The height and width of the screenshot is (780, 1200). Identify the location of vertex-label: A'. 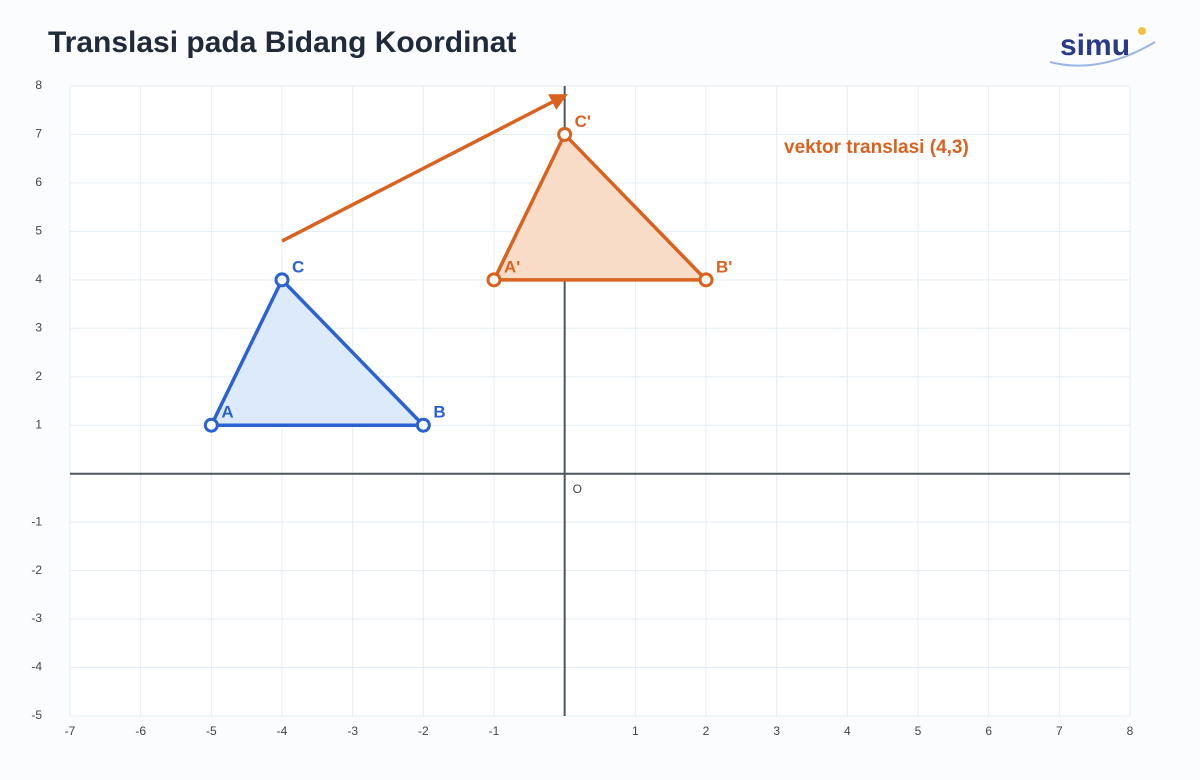
(512, 266).